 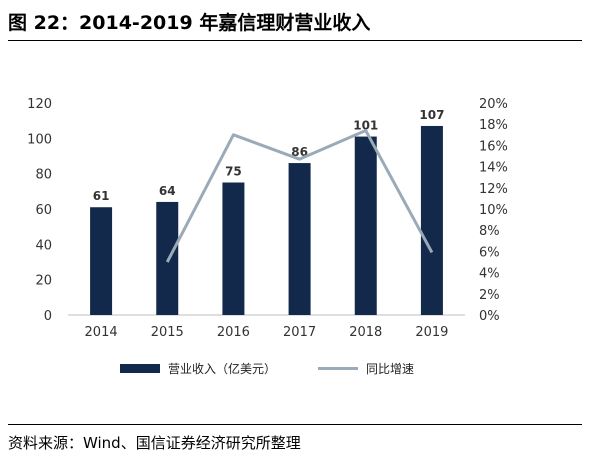 What do you see at coordinates (489, 231) in the screenshot?
I see `y2-axis-tick-label: 8%` at bounding box center [489, 231].